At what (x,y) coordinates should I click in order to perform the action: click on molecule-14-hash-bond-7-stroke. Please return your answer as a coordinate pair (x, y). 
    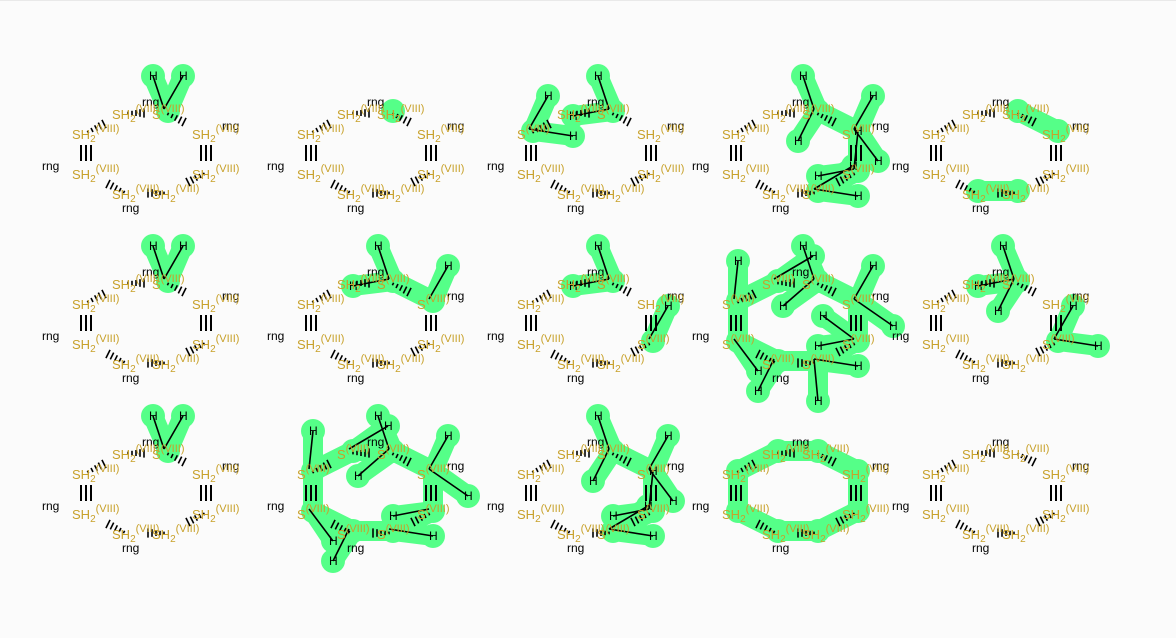
    Looking at the image, I should click on (754, 464).